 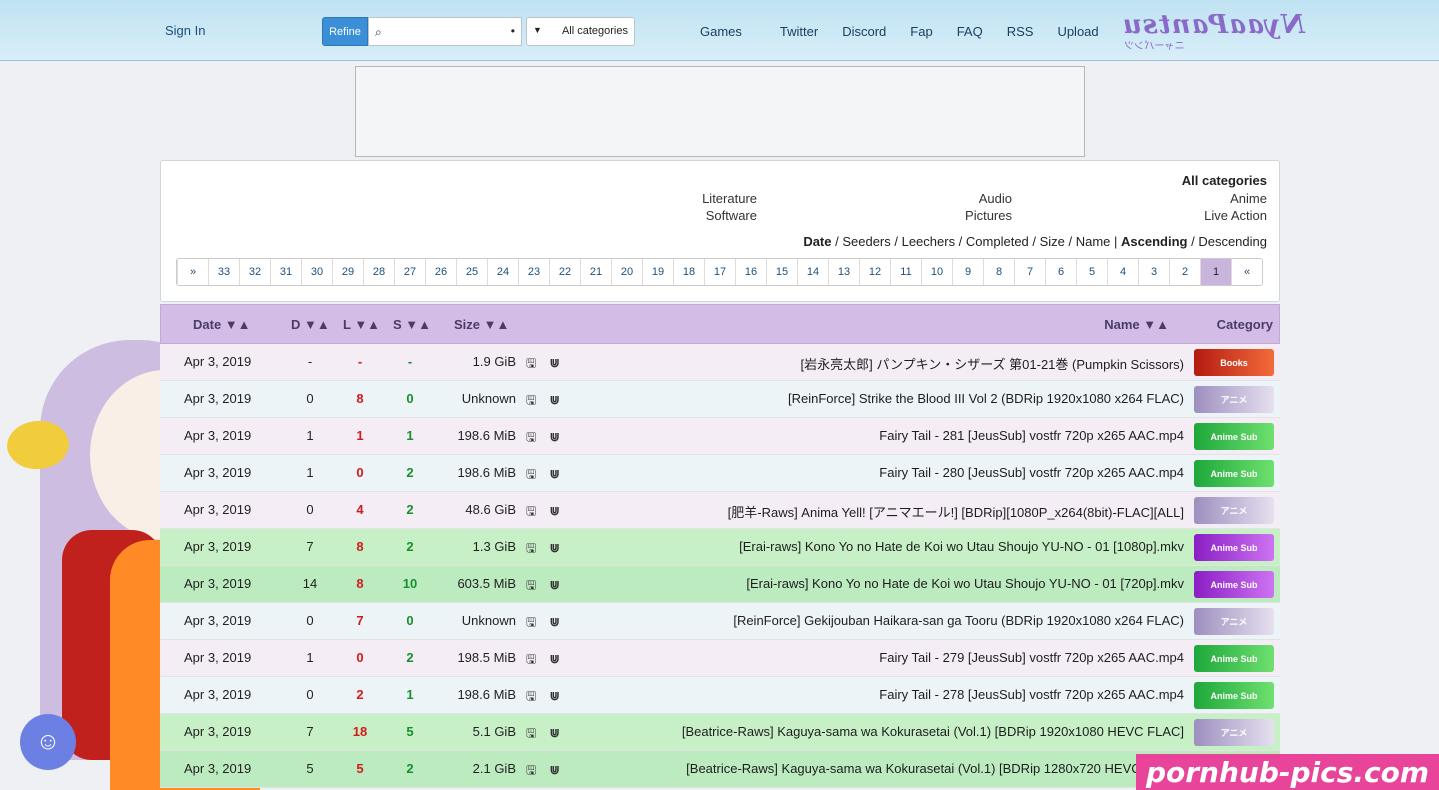 What do you see at coordinates (48, 742) in the screenshot?
I see `discord-widget-button: ☺` at bounding box center [48, 742].